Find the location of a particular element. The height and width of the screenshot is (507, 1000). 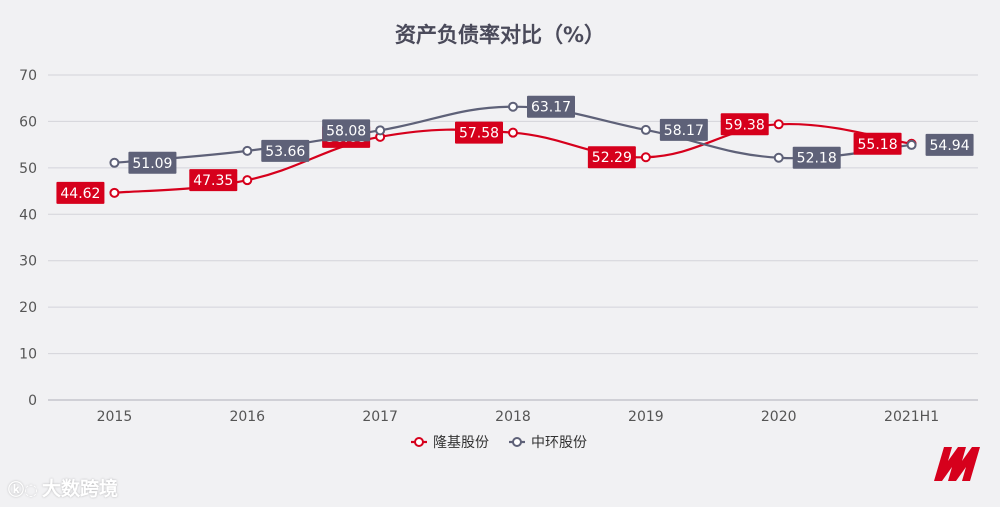

data-label-text: 44.62 is located at coordinates (80, 194).